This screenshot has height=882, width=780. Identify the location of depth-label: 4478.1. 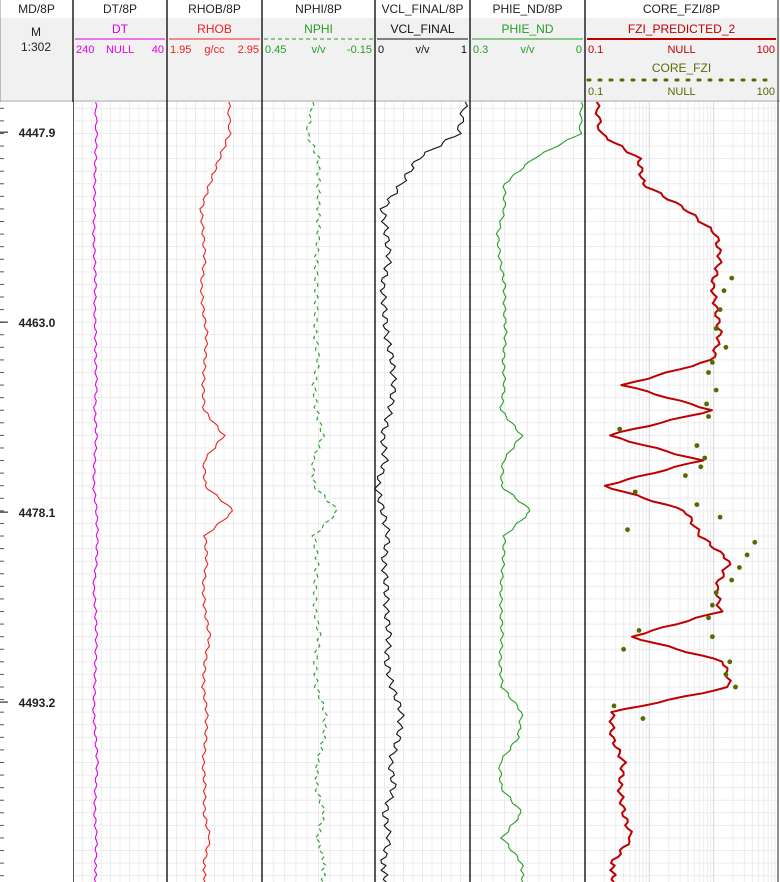
(37, 513).